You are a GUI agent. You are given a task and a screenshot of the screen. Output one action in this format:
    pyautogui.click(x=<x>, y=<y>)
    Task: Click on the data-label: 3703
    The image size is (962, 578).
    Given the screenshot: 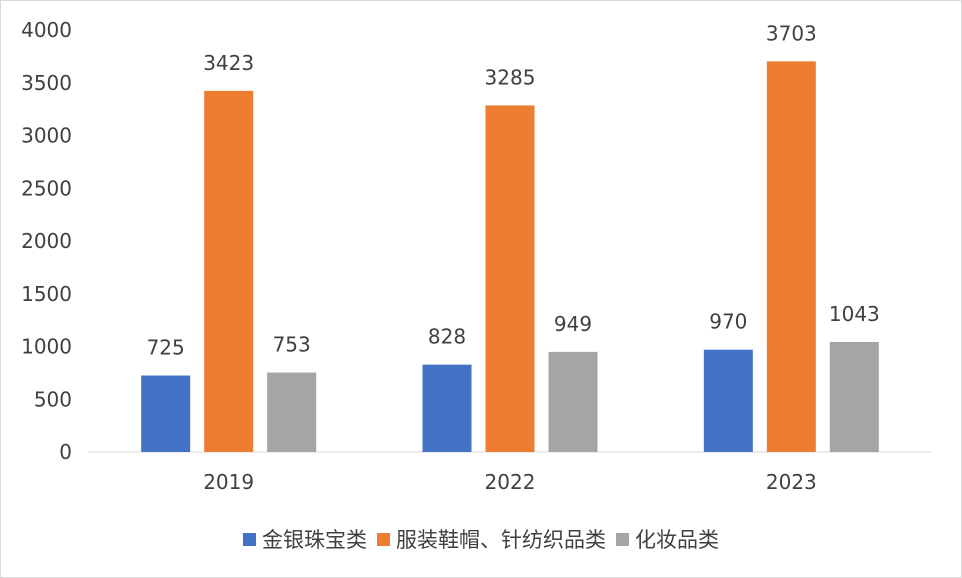 What is the action you would take?
    pyautogui.click(x=791, y=33)
    